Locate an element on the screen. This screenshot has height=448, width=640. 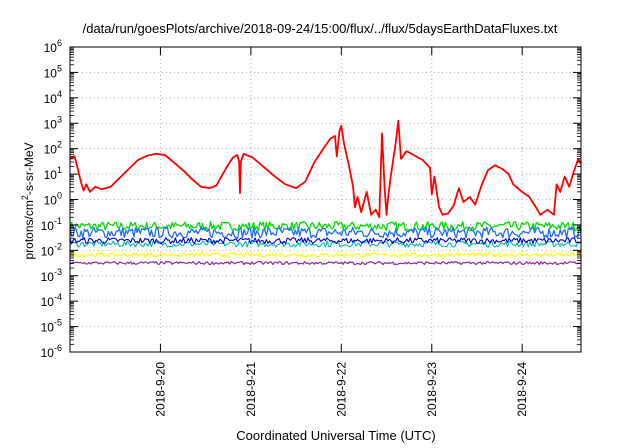
y-axis-label-rest: -s-sr-MeV is located at coordinates (29, 168).